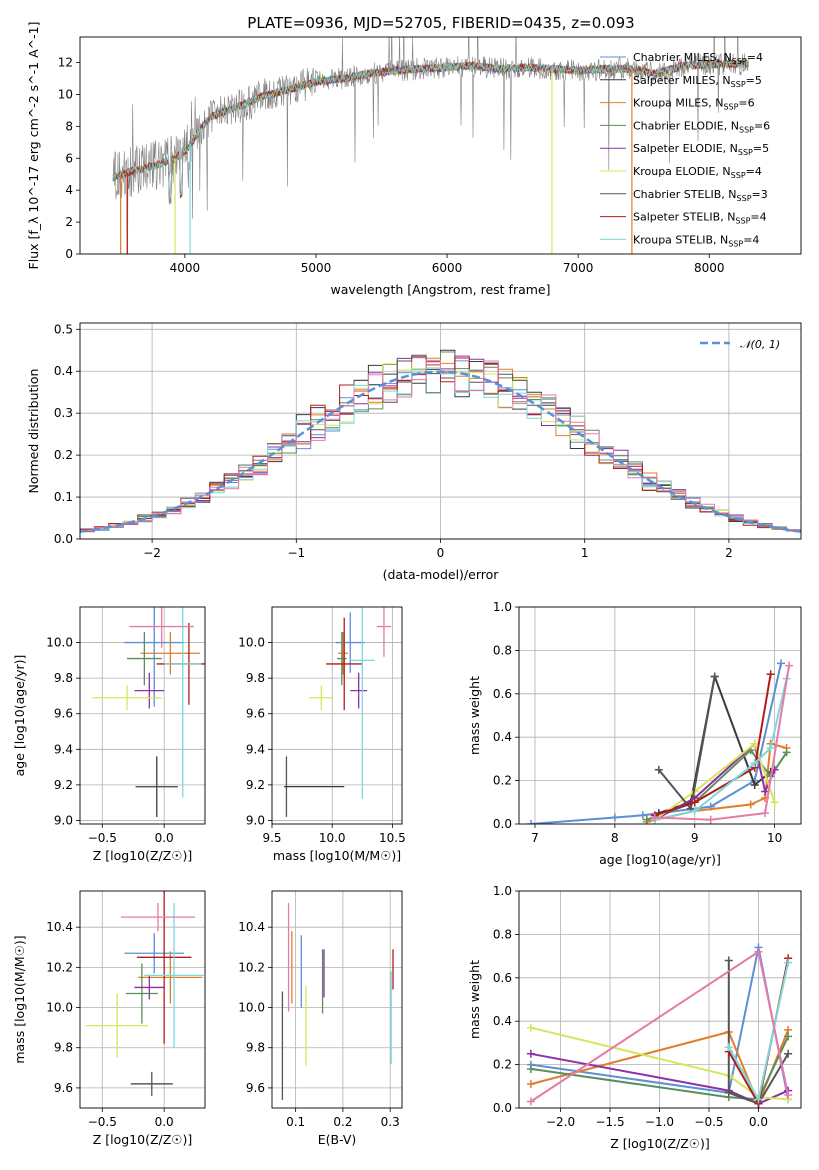 This screenshot has width=819, height=1170. I want to click on legend-label: Salpeter ELODIE, NSSP=5, so click(701, 149).